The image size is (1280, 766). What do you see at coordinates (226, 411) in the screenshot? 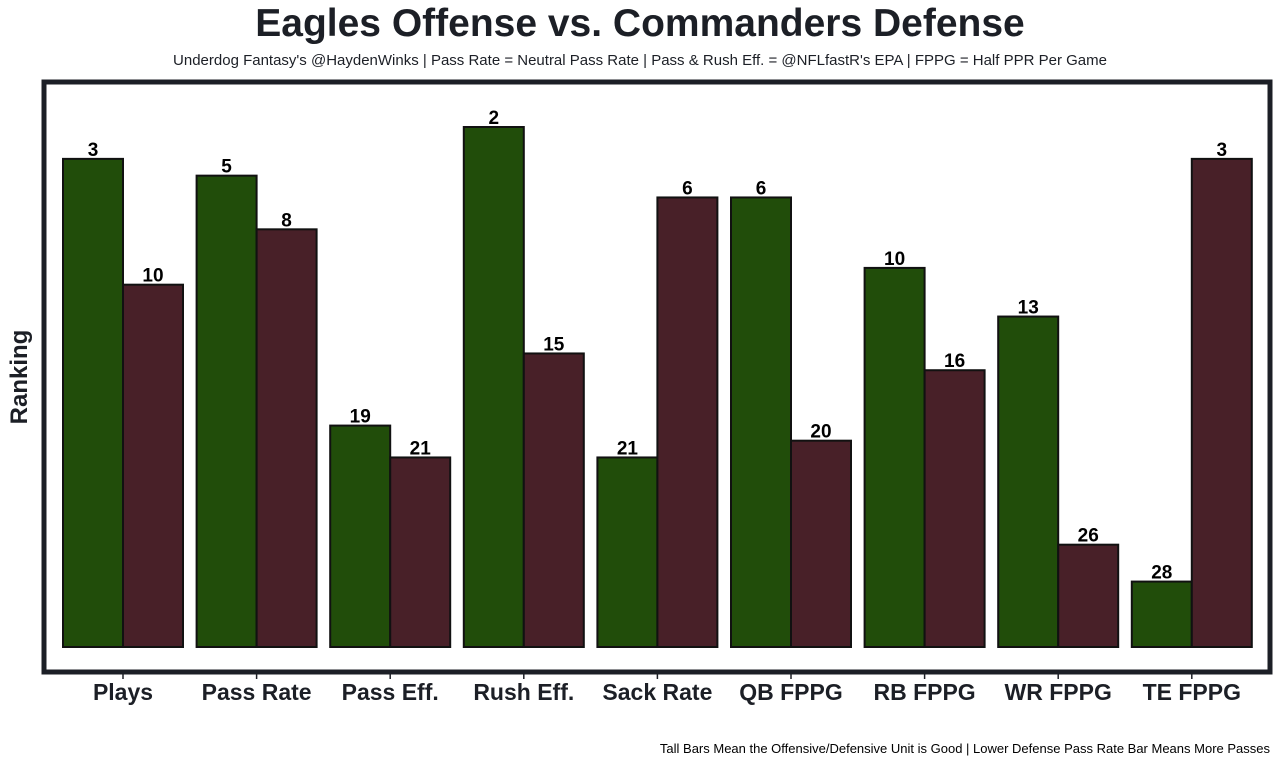
I see `offense-bar-pass-rate` at bounding box center [226, 411].